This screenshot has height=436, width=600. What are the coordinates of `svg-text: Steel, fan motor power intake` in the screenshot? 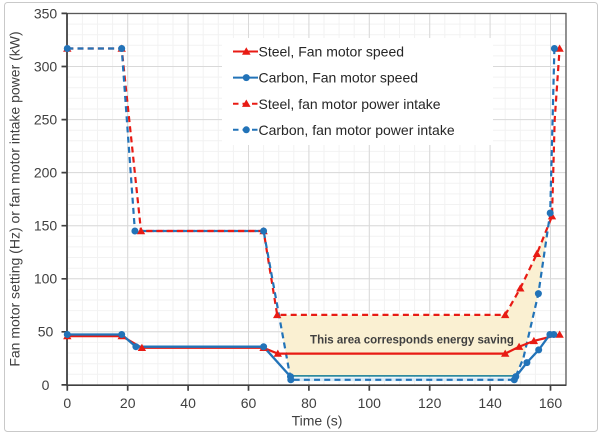 It's located at (350, 104).